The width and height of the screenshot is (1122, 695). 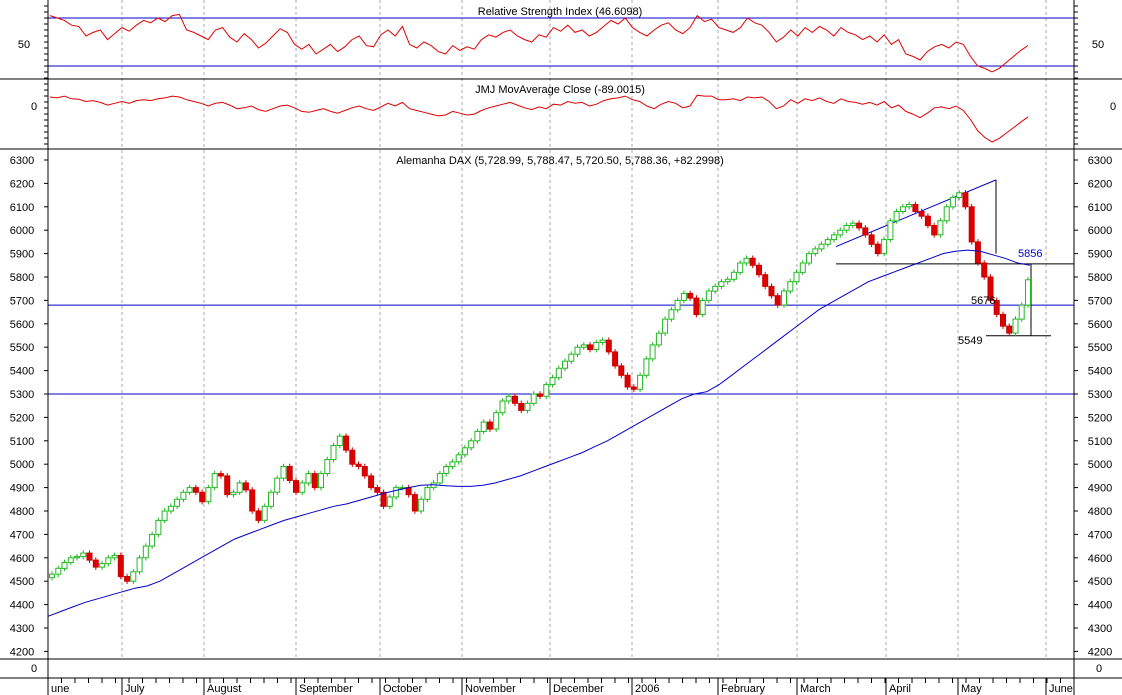 What do you see at coordinates (22, 325) in the screenshot?
I see `price-y-tick-label: 5600` at bounding box center [22, 325].